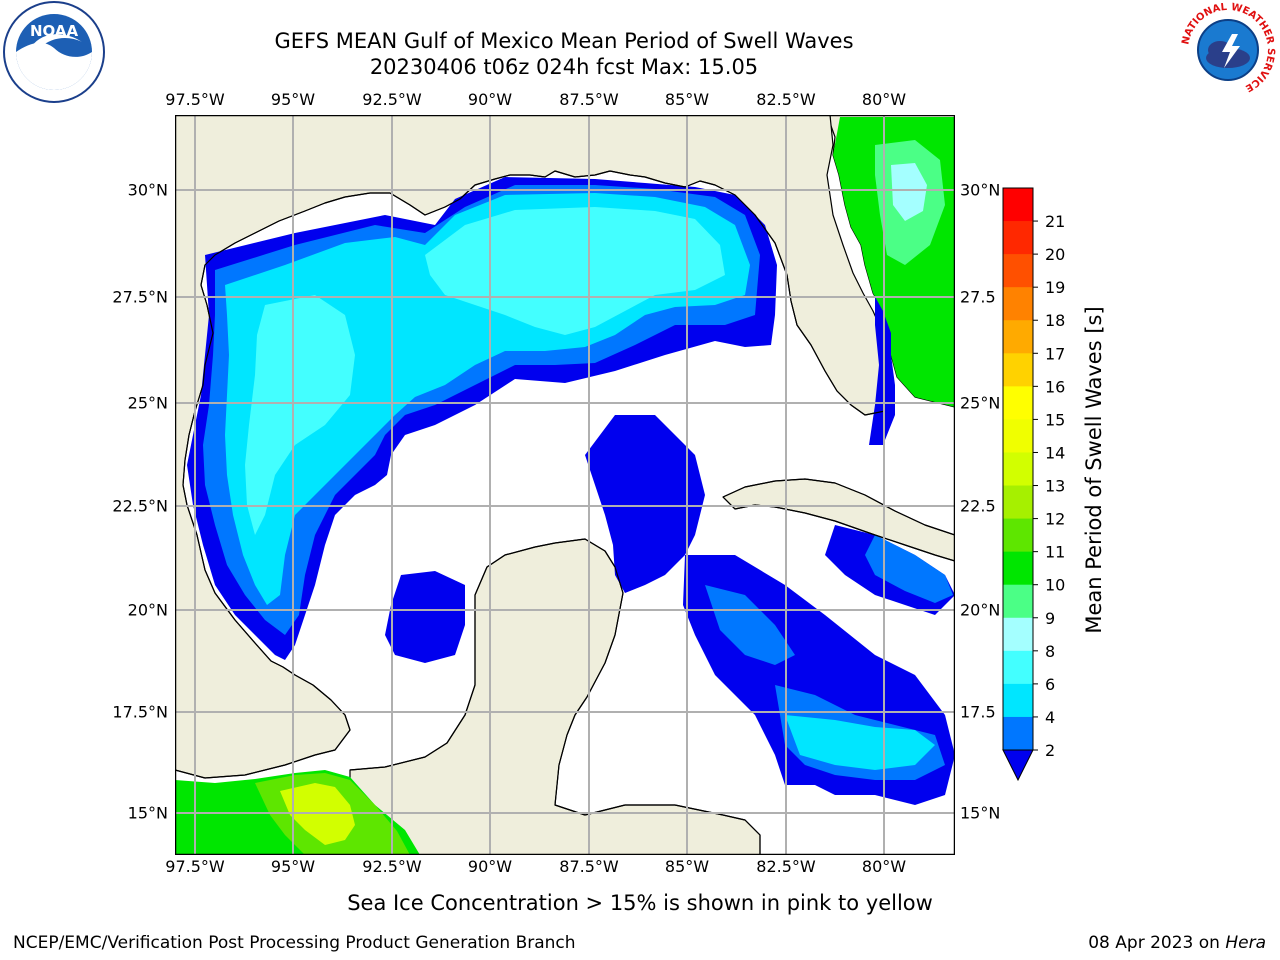 This screenshot has height=960, width=1280. Describe the element at coordinates (140, 712) in the screenshot. I see `lat-tick-label: 17.5°N` at that location.